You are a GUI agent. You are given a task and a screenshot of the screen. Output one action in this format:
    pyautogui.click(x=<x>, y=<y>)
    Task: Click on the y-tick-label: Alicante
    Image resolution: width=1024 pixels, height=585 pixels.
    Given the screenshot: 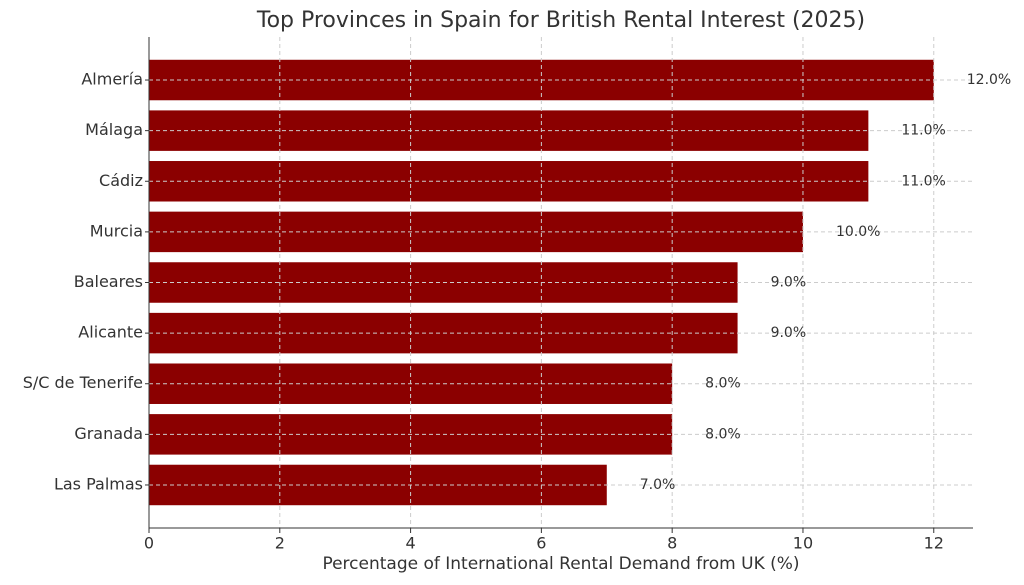 What is the action you would take?
    pyautogui.click(x=110, y=332)
    